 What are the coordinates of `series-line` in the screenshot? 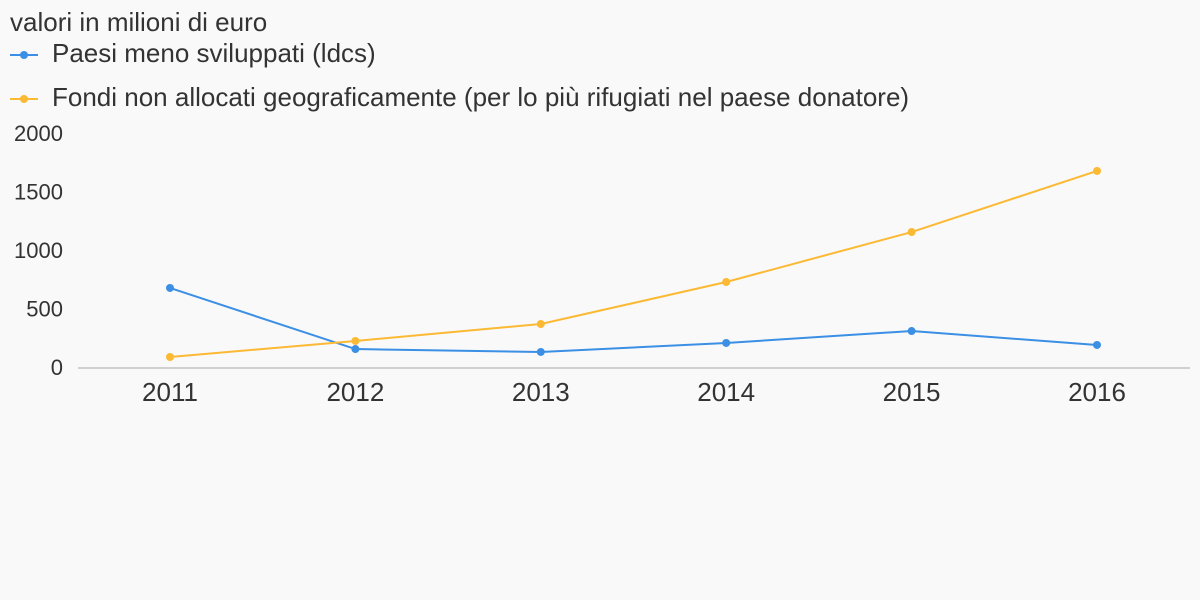 It's located at (633, 320).